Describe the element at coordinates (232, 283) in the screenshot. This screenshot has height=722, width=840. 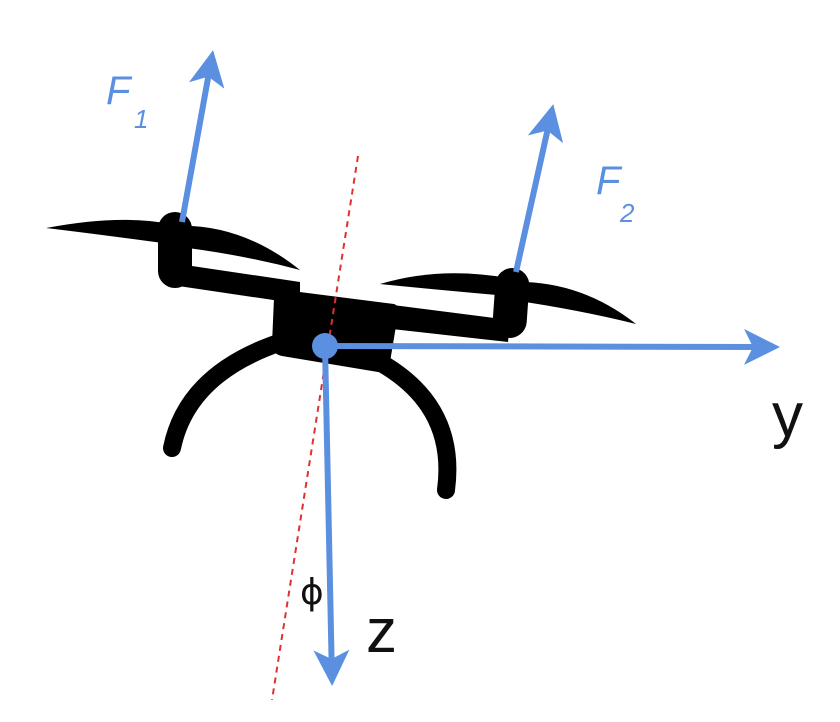
I see `left-arm` at that location.